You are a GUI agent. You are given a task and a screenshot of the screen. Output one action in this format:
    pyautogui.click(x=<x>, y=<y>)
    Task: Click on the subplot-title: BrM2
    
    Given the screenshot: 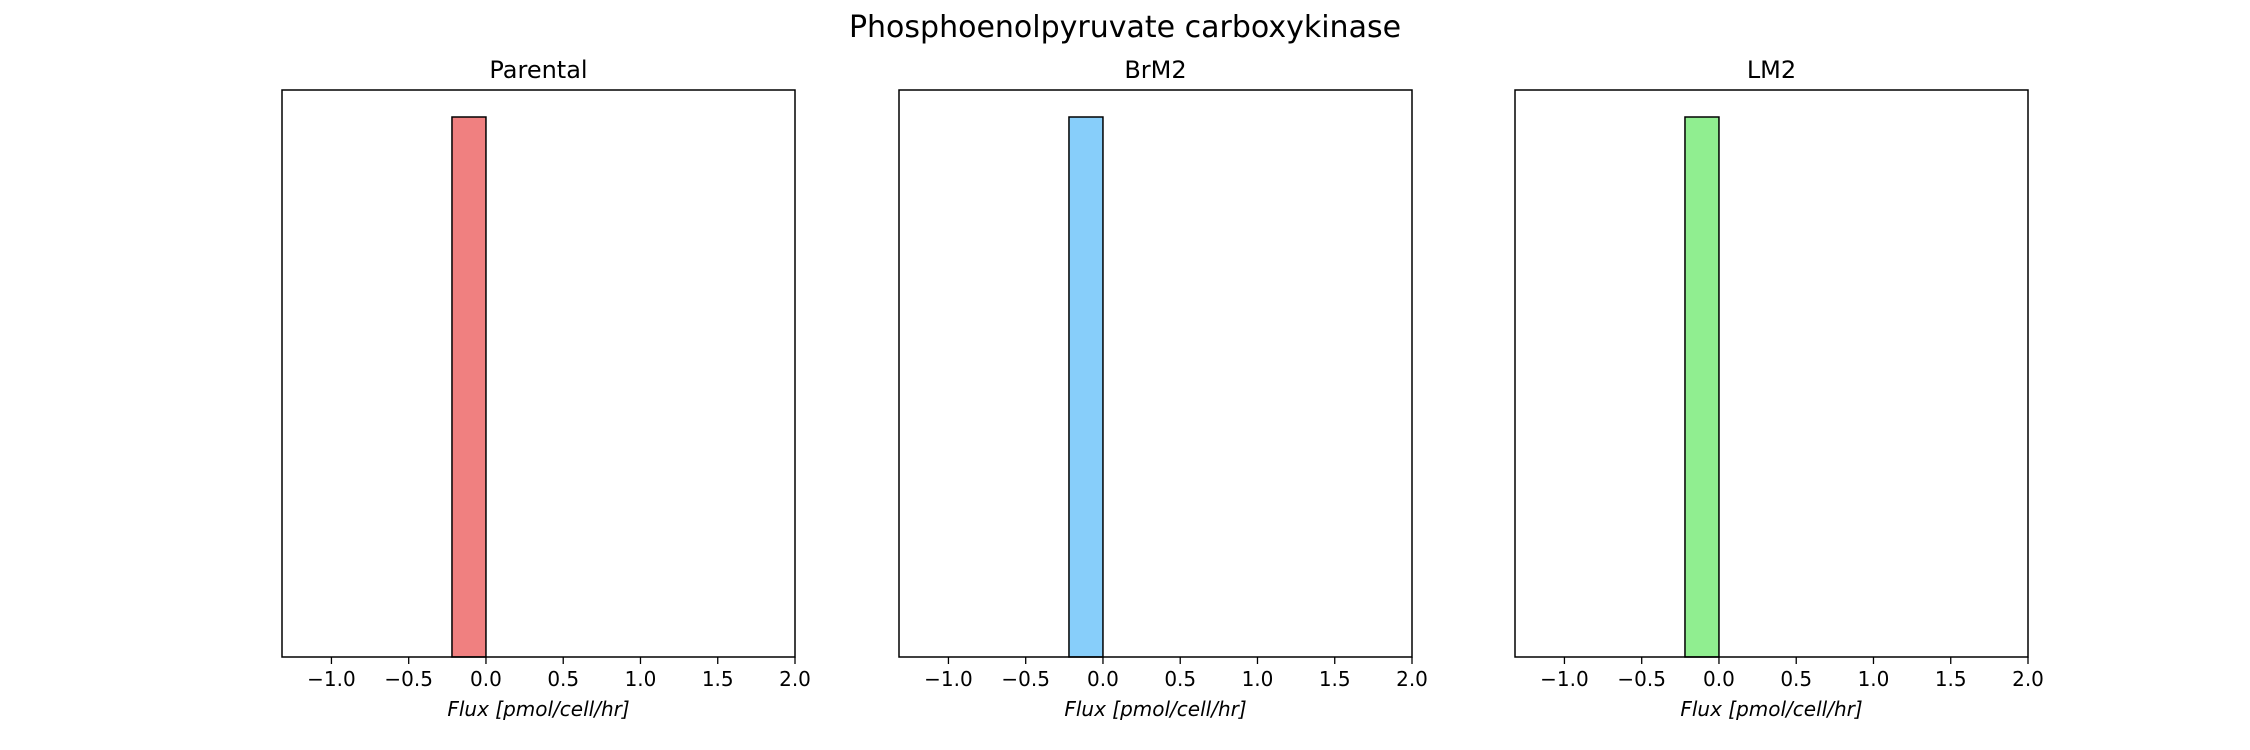 What is the action you would take?
    pyautogui.click(x=1155, y=70)
    